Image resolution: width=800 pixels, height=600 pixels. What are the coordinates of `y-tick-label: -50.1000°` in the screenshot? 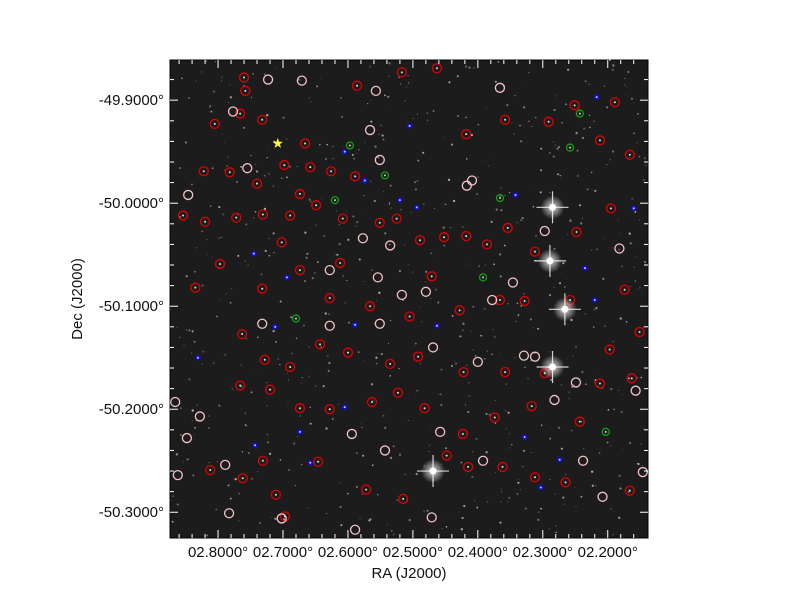 It's located at (131, 306).